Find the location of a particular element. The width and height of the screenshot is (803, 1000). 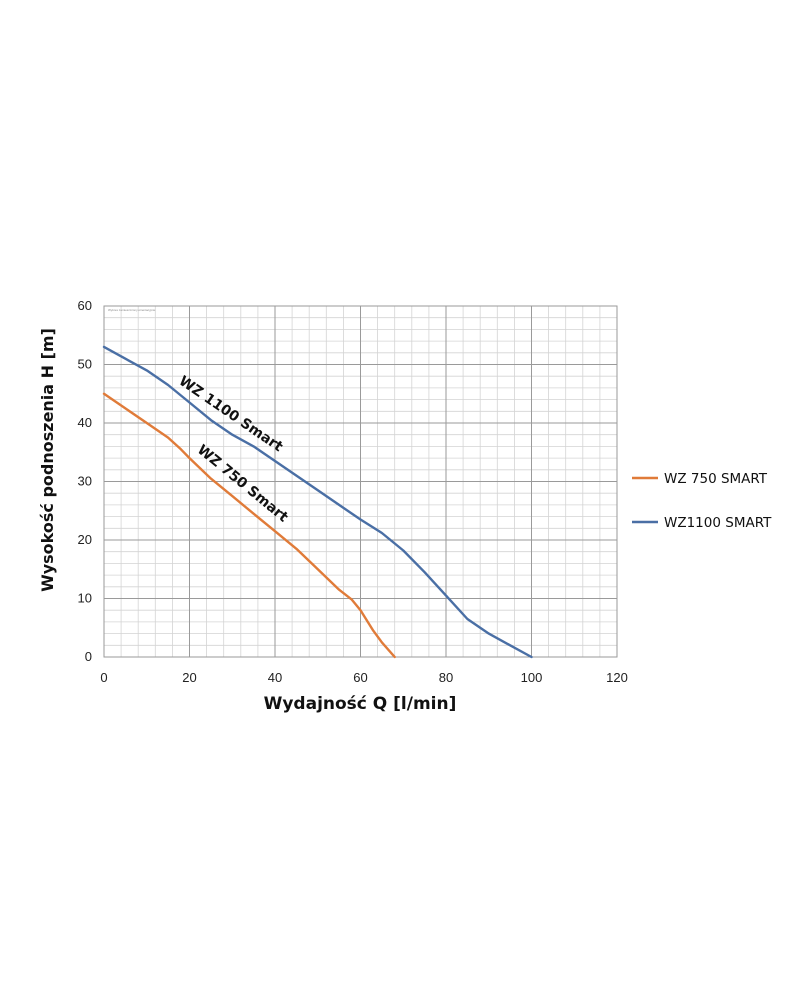

x-tick-label: 0 is located at coordinates (103, 677).